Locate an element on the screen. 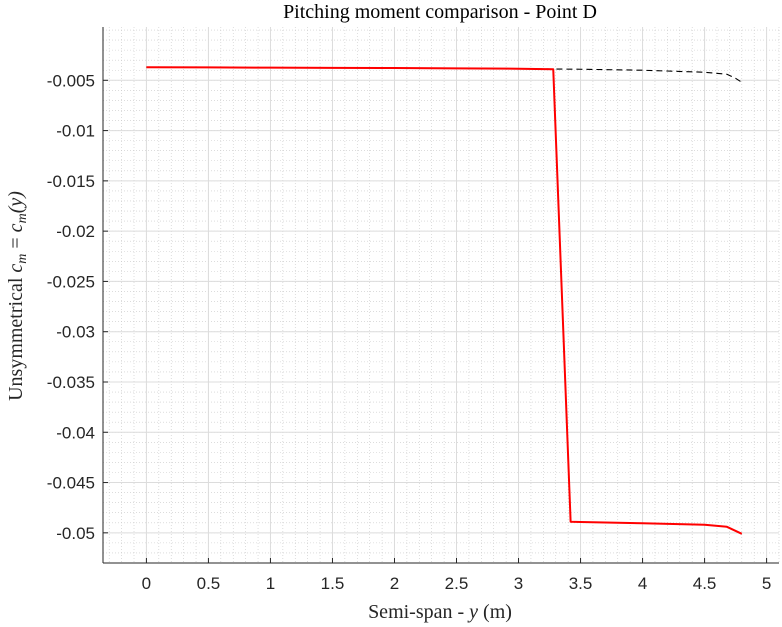  x-axis-title-prefix: Semi-span - is located at coordinates (418, 612).